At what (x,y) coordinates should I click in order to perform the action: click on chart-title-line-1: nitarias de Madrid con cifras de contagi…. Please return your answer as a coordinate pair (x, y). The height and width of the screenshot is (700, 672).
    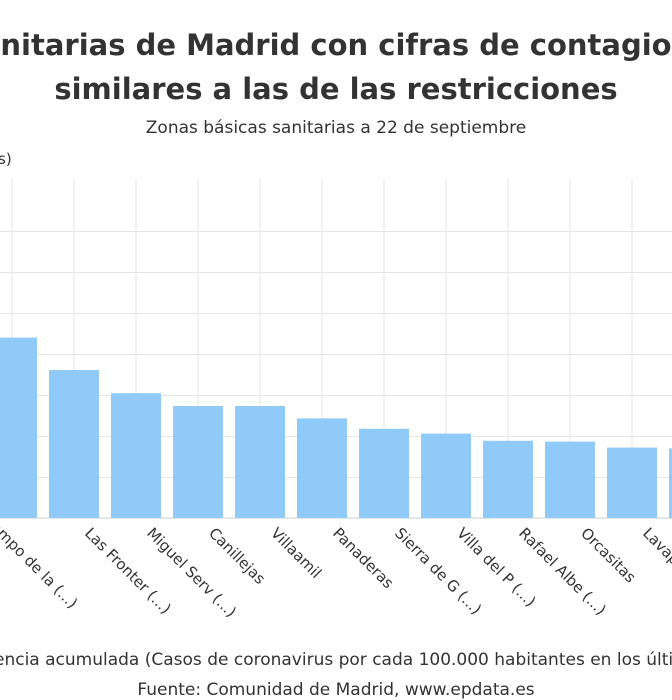
    Looking at the image, I should click on (336, 45).